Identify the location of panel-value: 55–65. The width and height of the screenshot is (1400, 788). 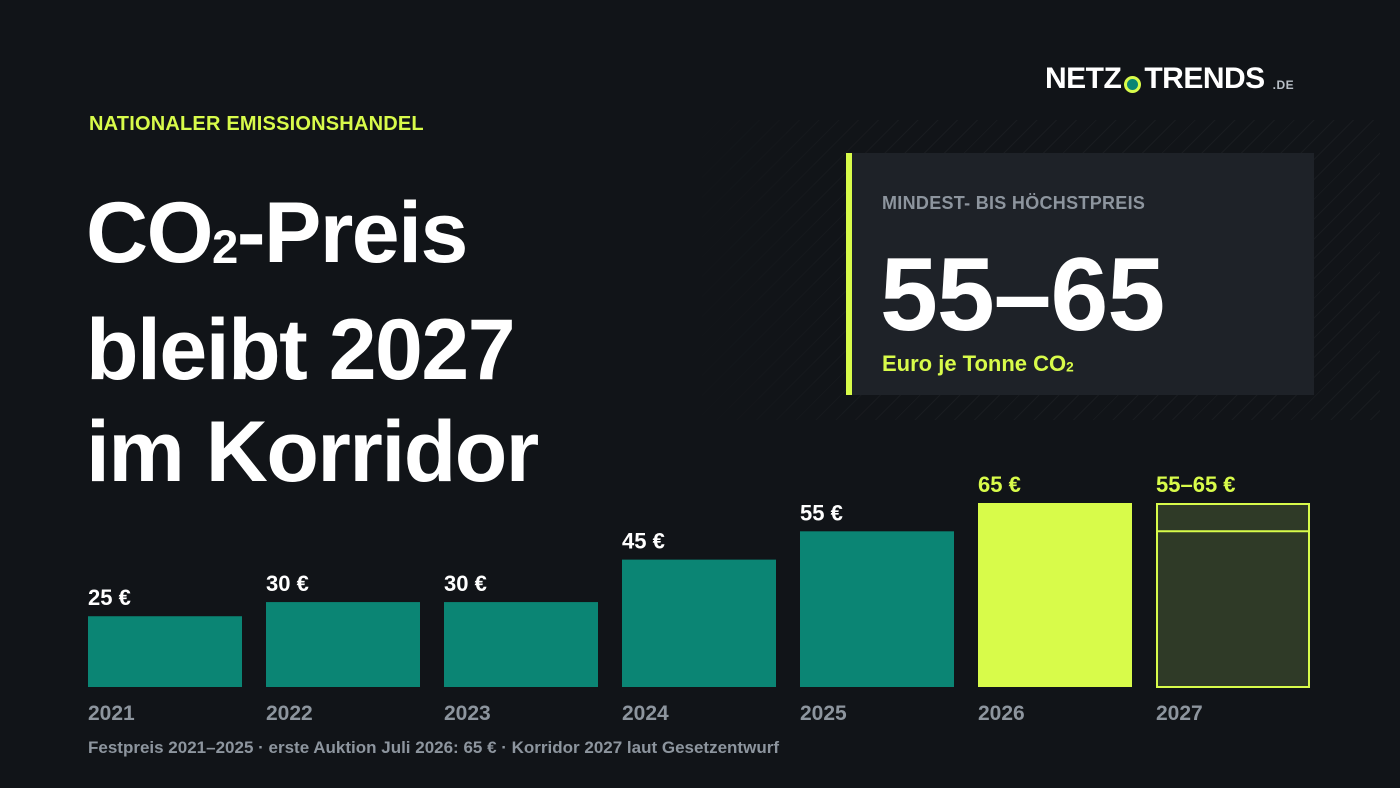
(1022, 295).